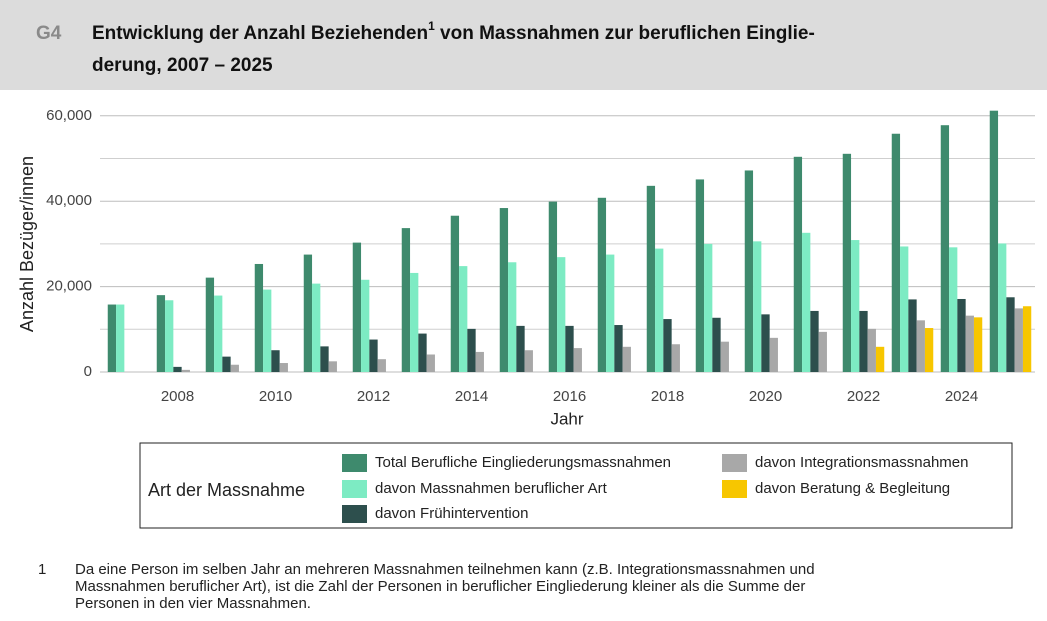 This screenshot has height=621, width=1047. I want to click on y-tick-label: 20,000, so click(69, 286).